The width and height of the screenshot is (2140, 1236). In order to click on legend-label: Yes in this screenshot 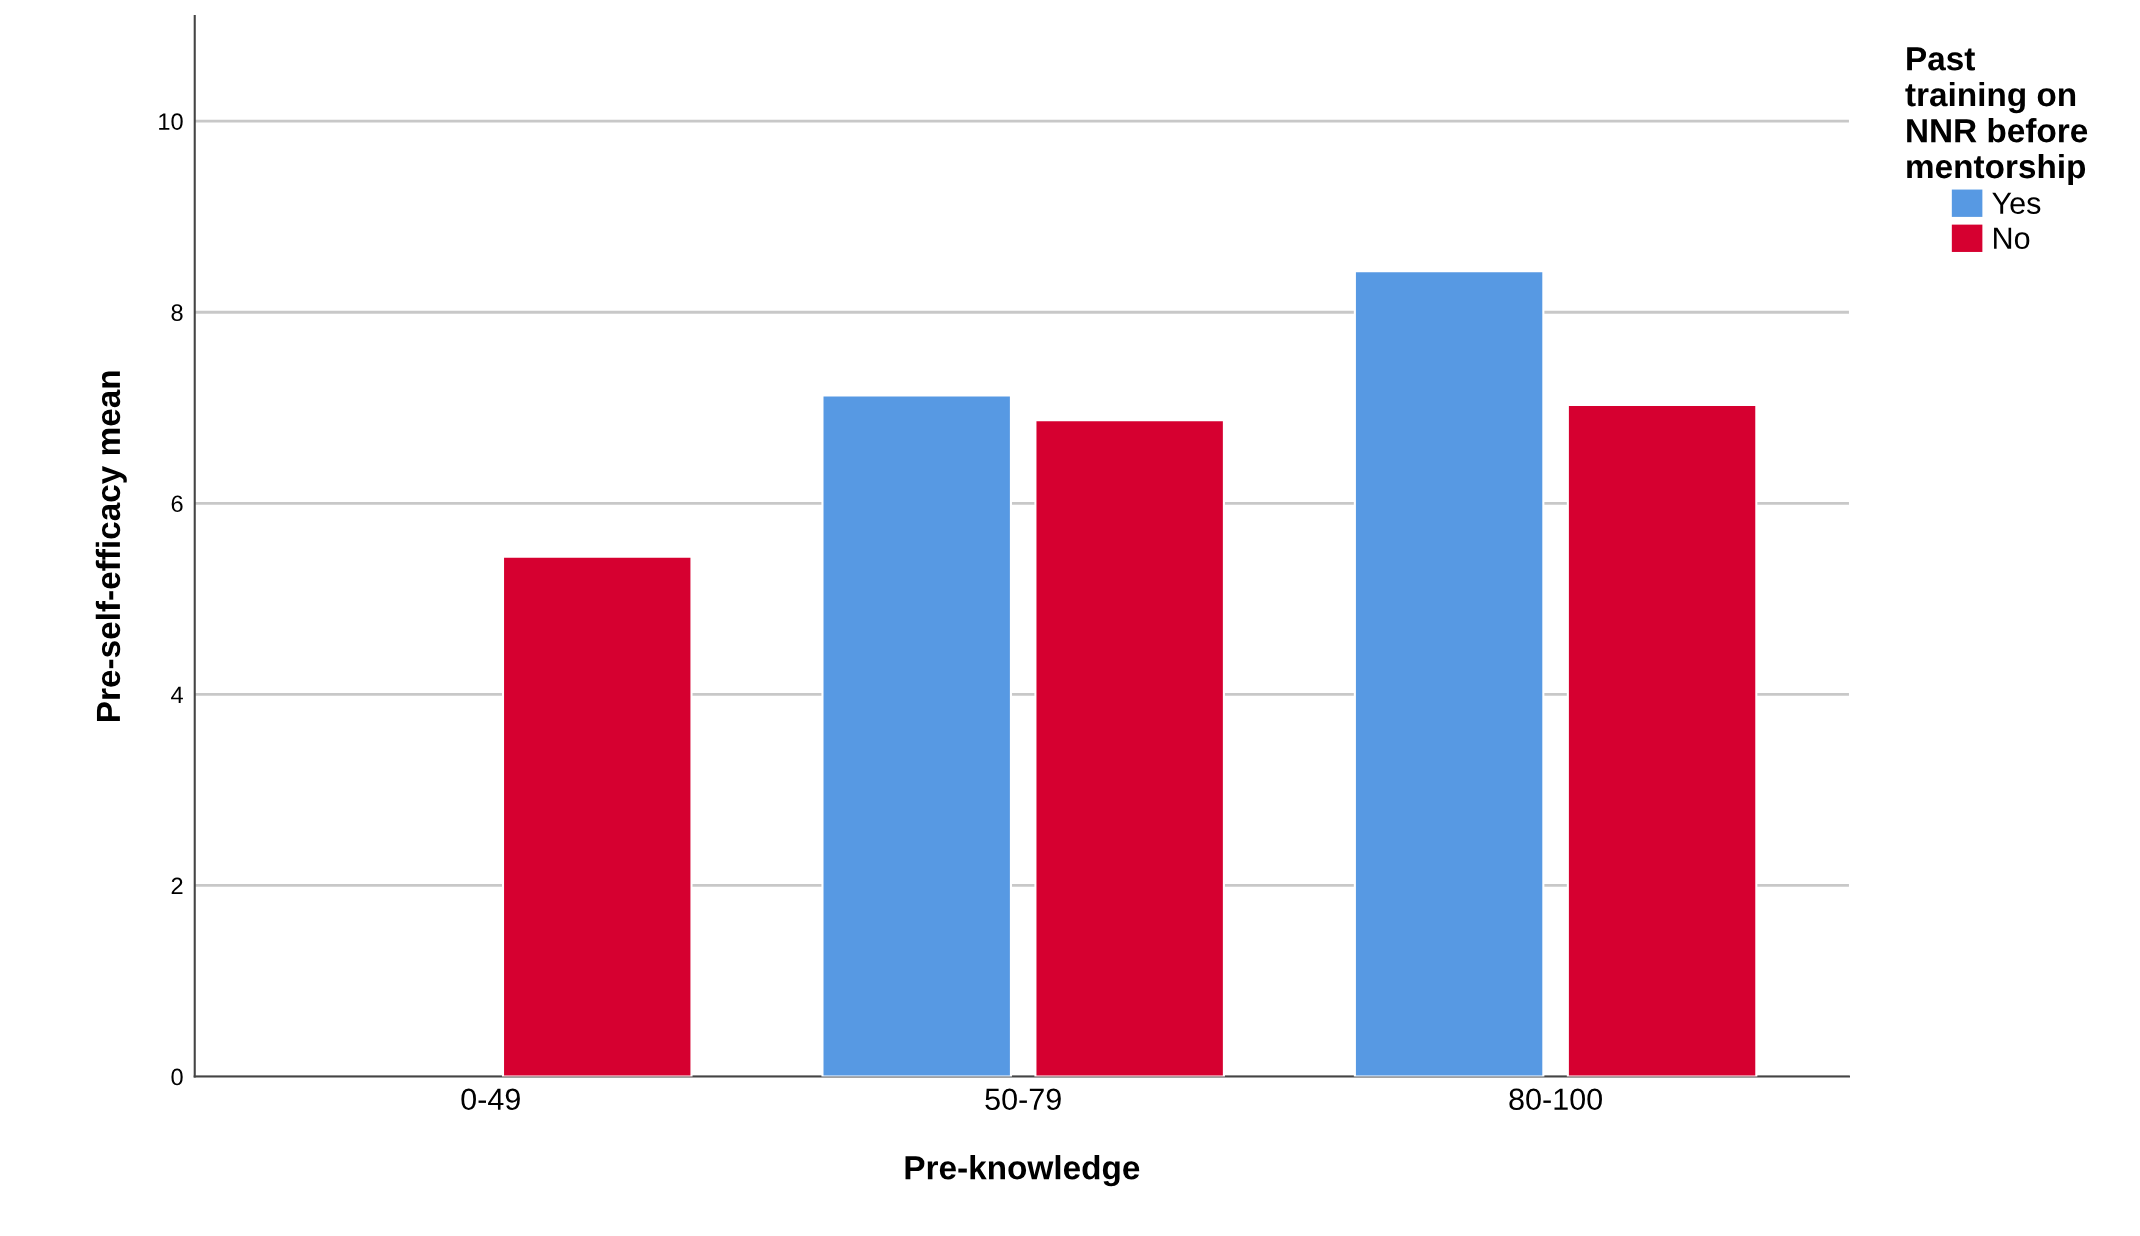, I will do `click(2016, 203)`.